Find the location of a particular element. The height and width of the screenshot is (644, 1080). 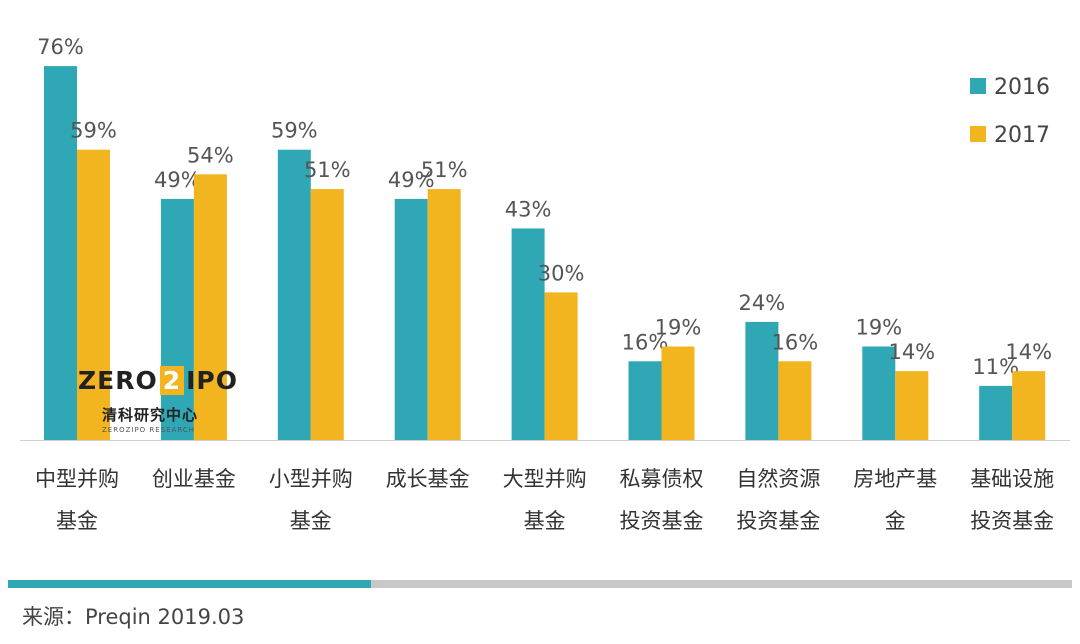

x-tick-label-9-line-1: 基础设施 is located at coordinates (1012, 479).